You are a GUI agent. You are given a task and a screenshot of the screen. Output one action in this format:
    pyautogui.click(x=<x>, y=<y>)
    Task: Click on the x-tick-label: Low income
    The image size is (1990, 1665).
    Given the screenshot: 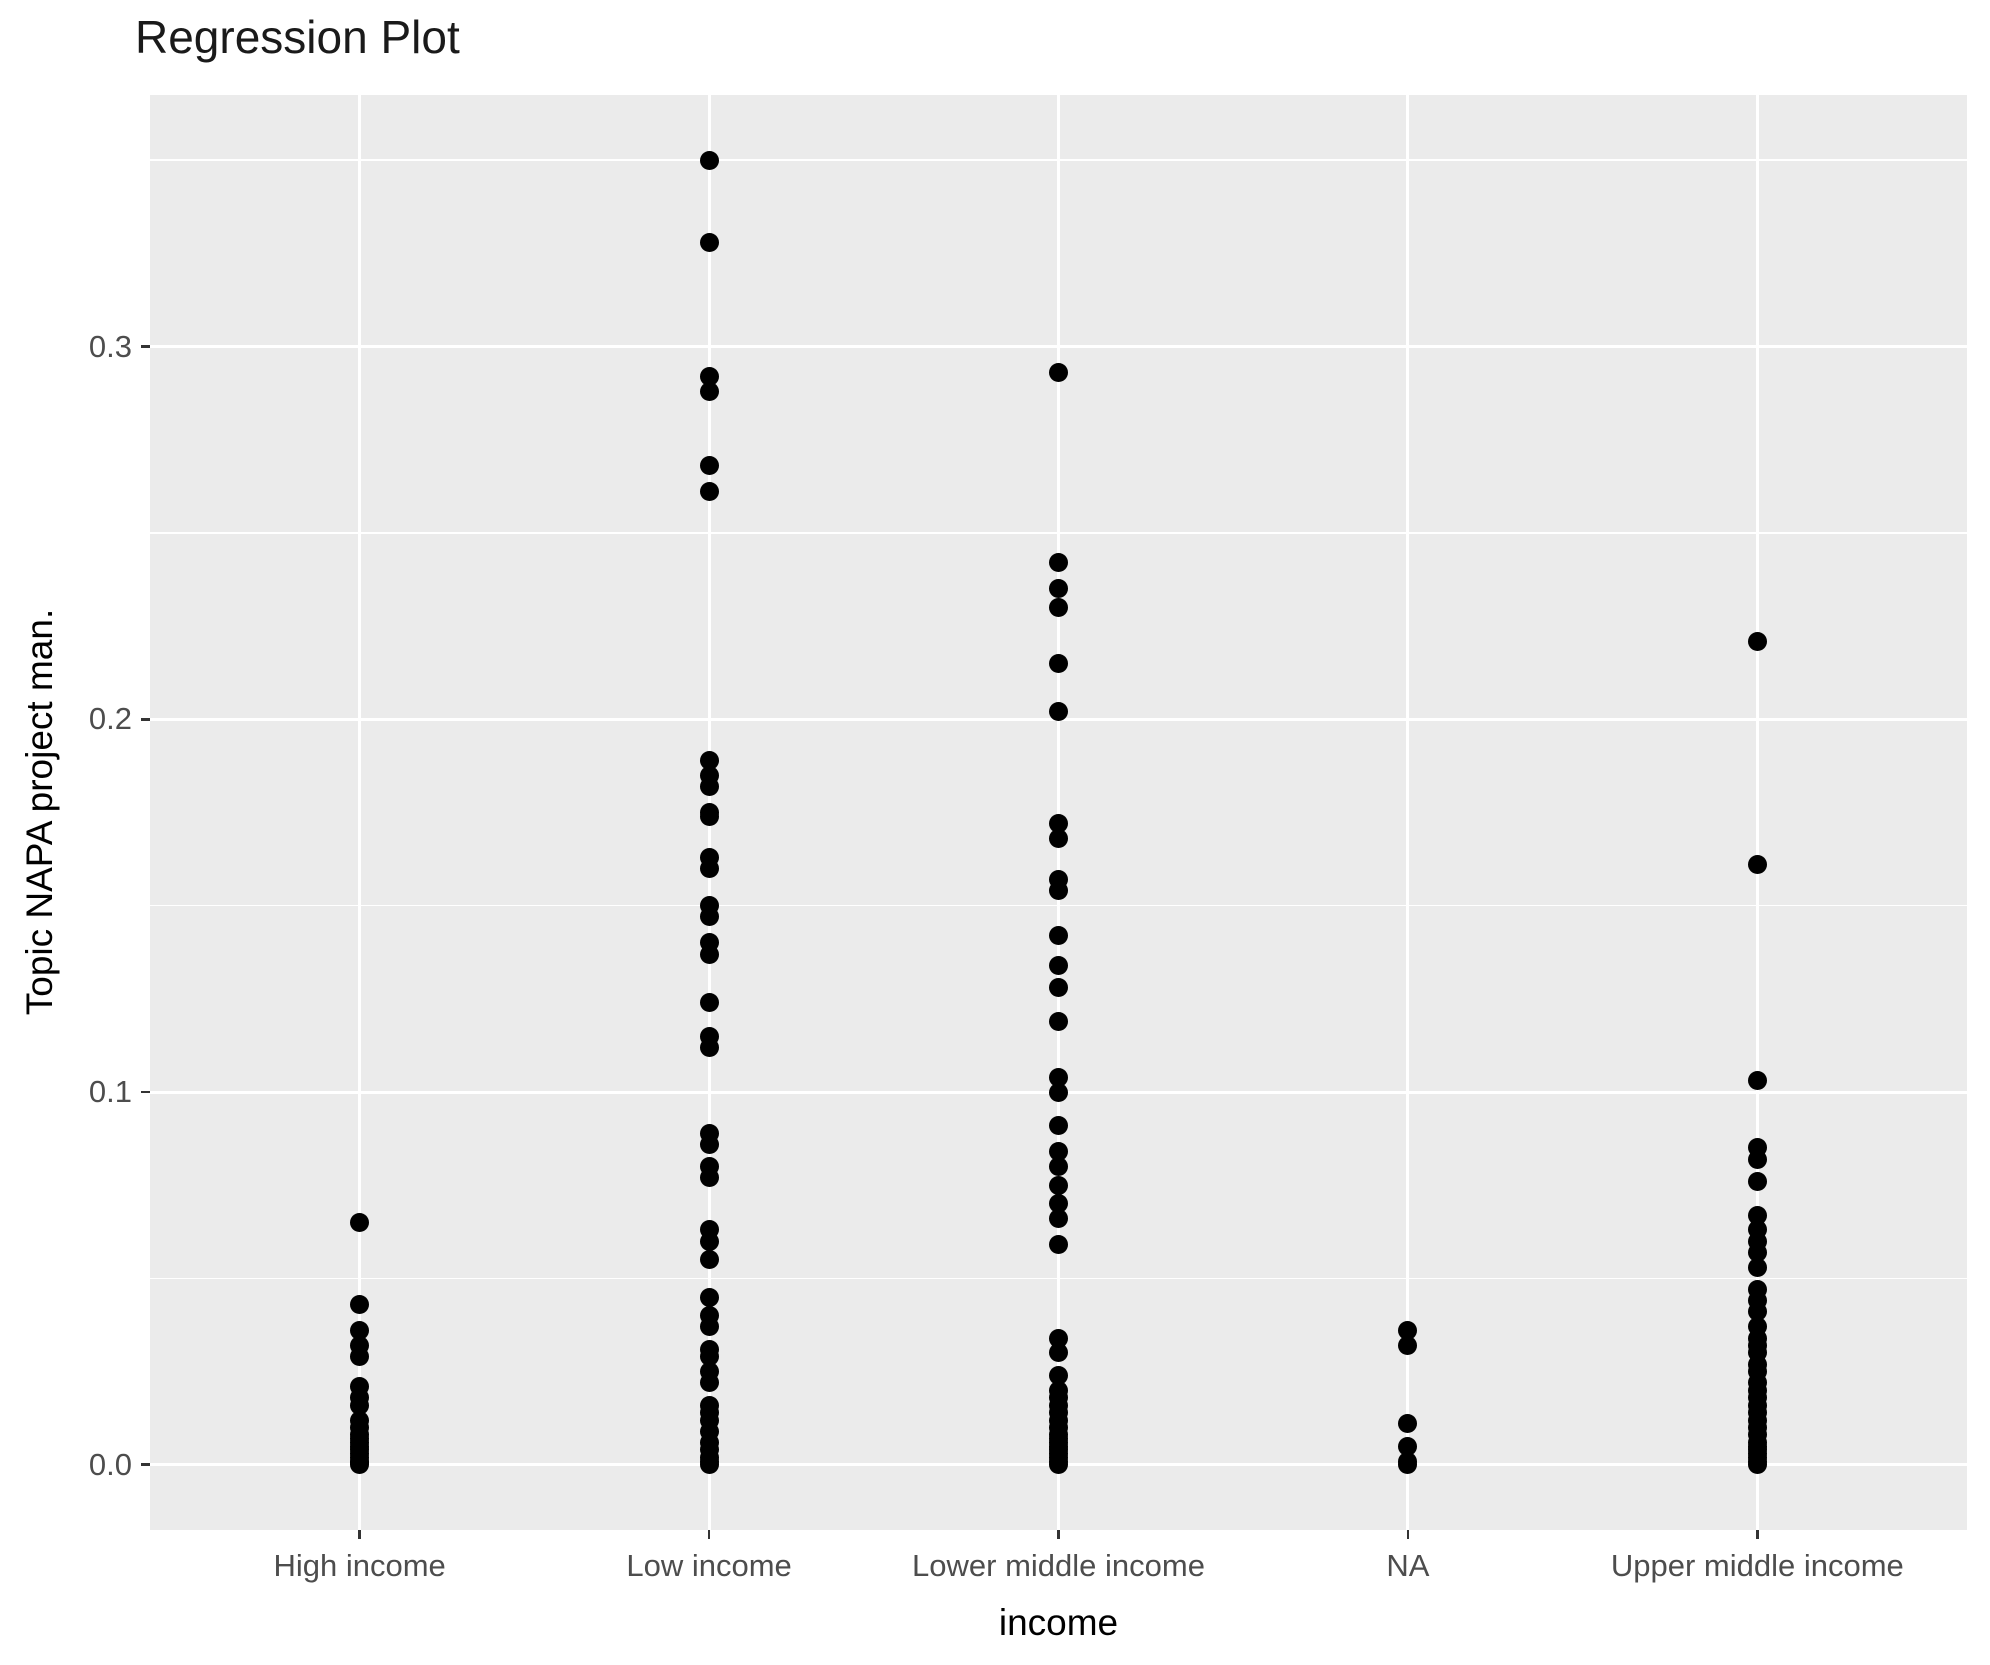 What is the action you would take?
    pyautogui.click(x=709, y=1565)
    